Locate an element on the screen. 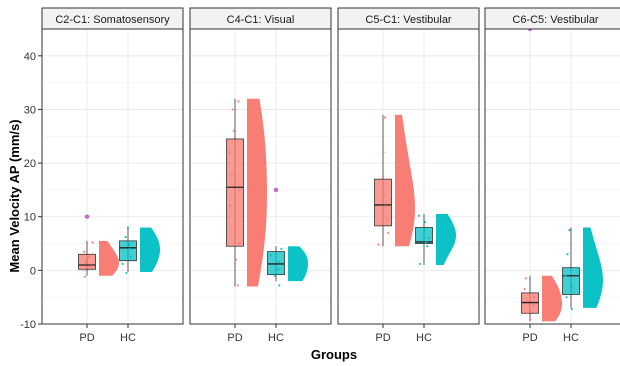  y-tick-label: 0 is located at coordinates (33, 271).